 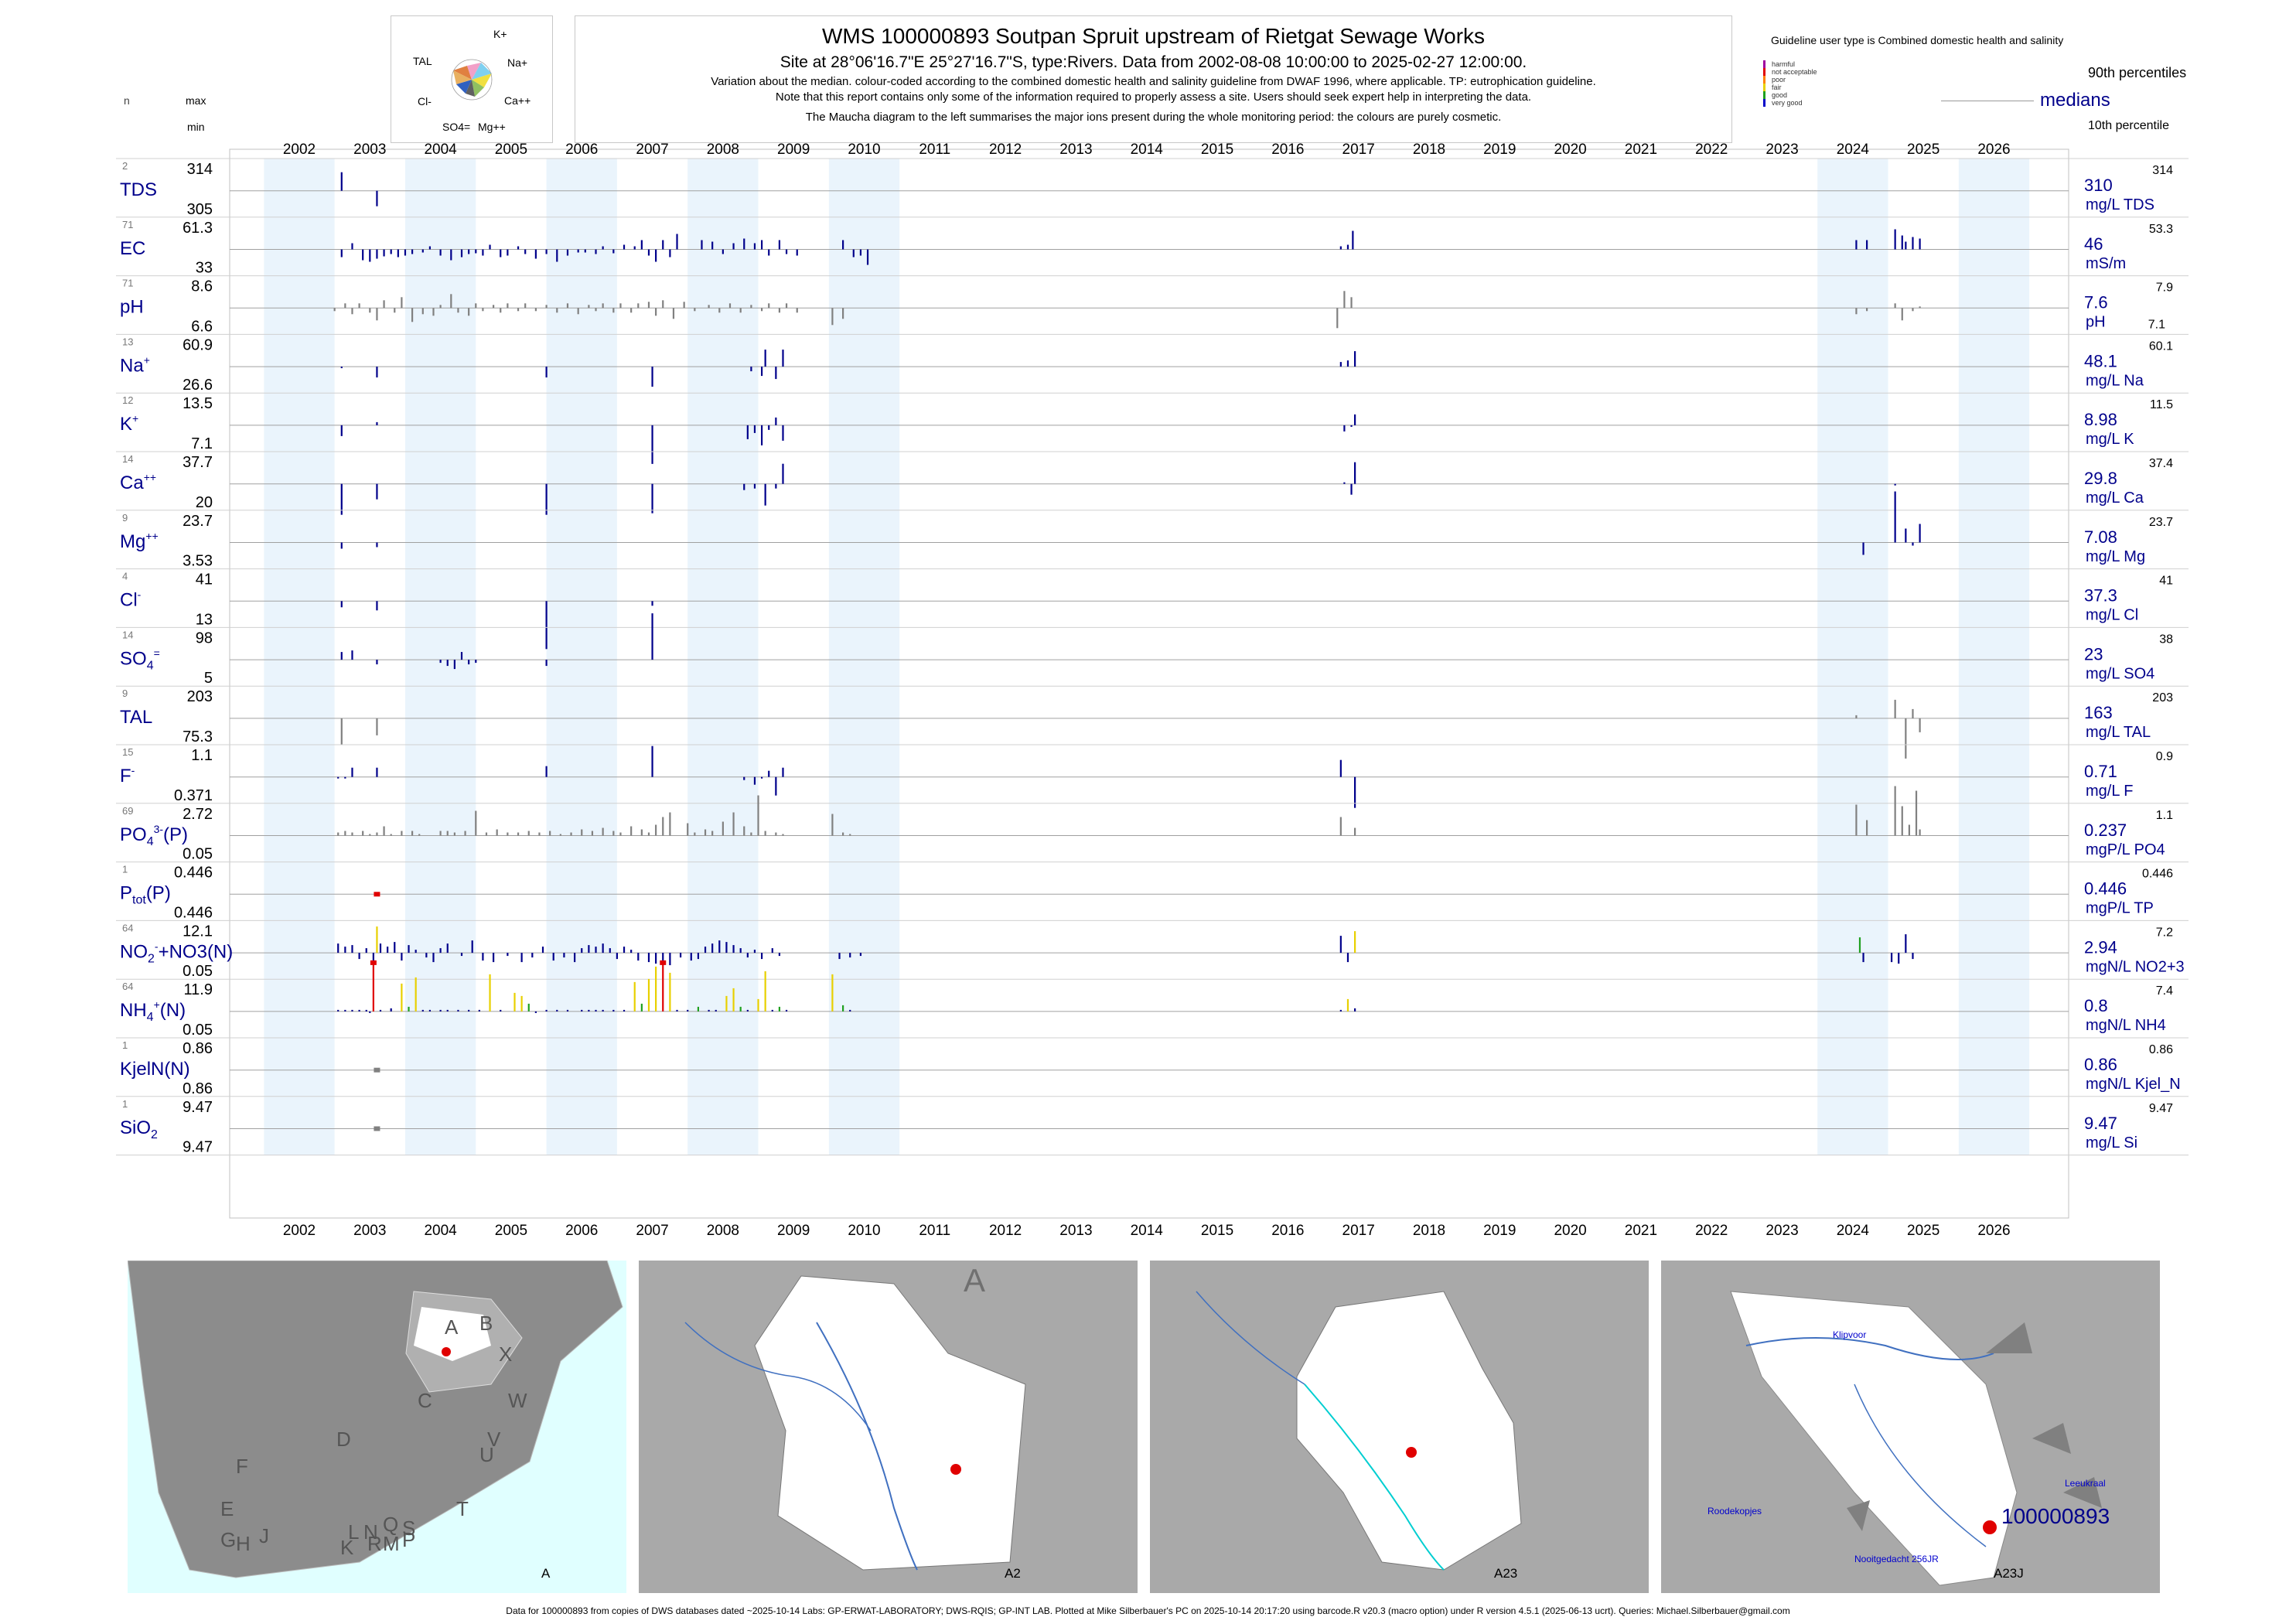 I want to click on x-tick-label-top: 2023, so click(x=1781, y=150).